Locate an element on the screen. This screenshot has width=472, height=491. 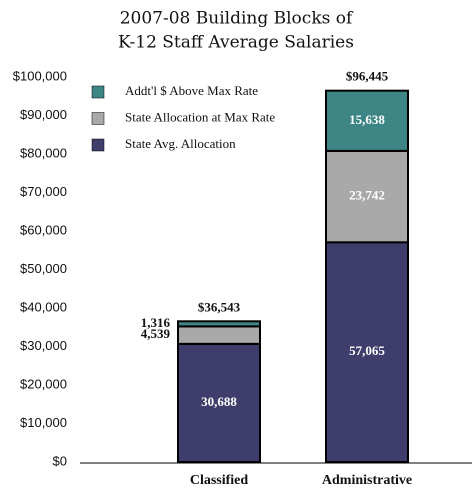
data-label: 4,539 is located at coordinates (156, 333).